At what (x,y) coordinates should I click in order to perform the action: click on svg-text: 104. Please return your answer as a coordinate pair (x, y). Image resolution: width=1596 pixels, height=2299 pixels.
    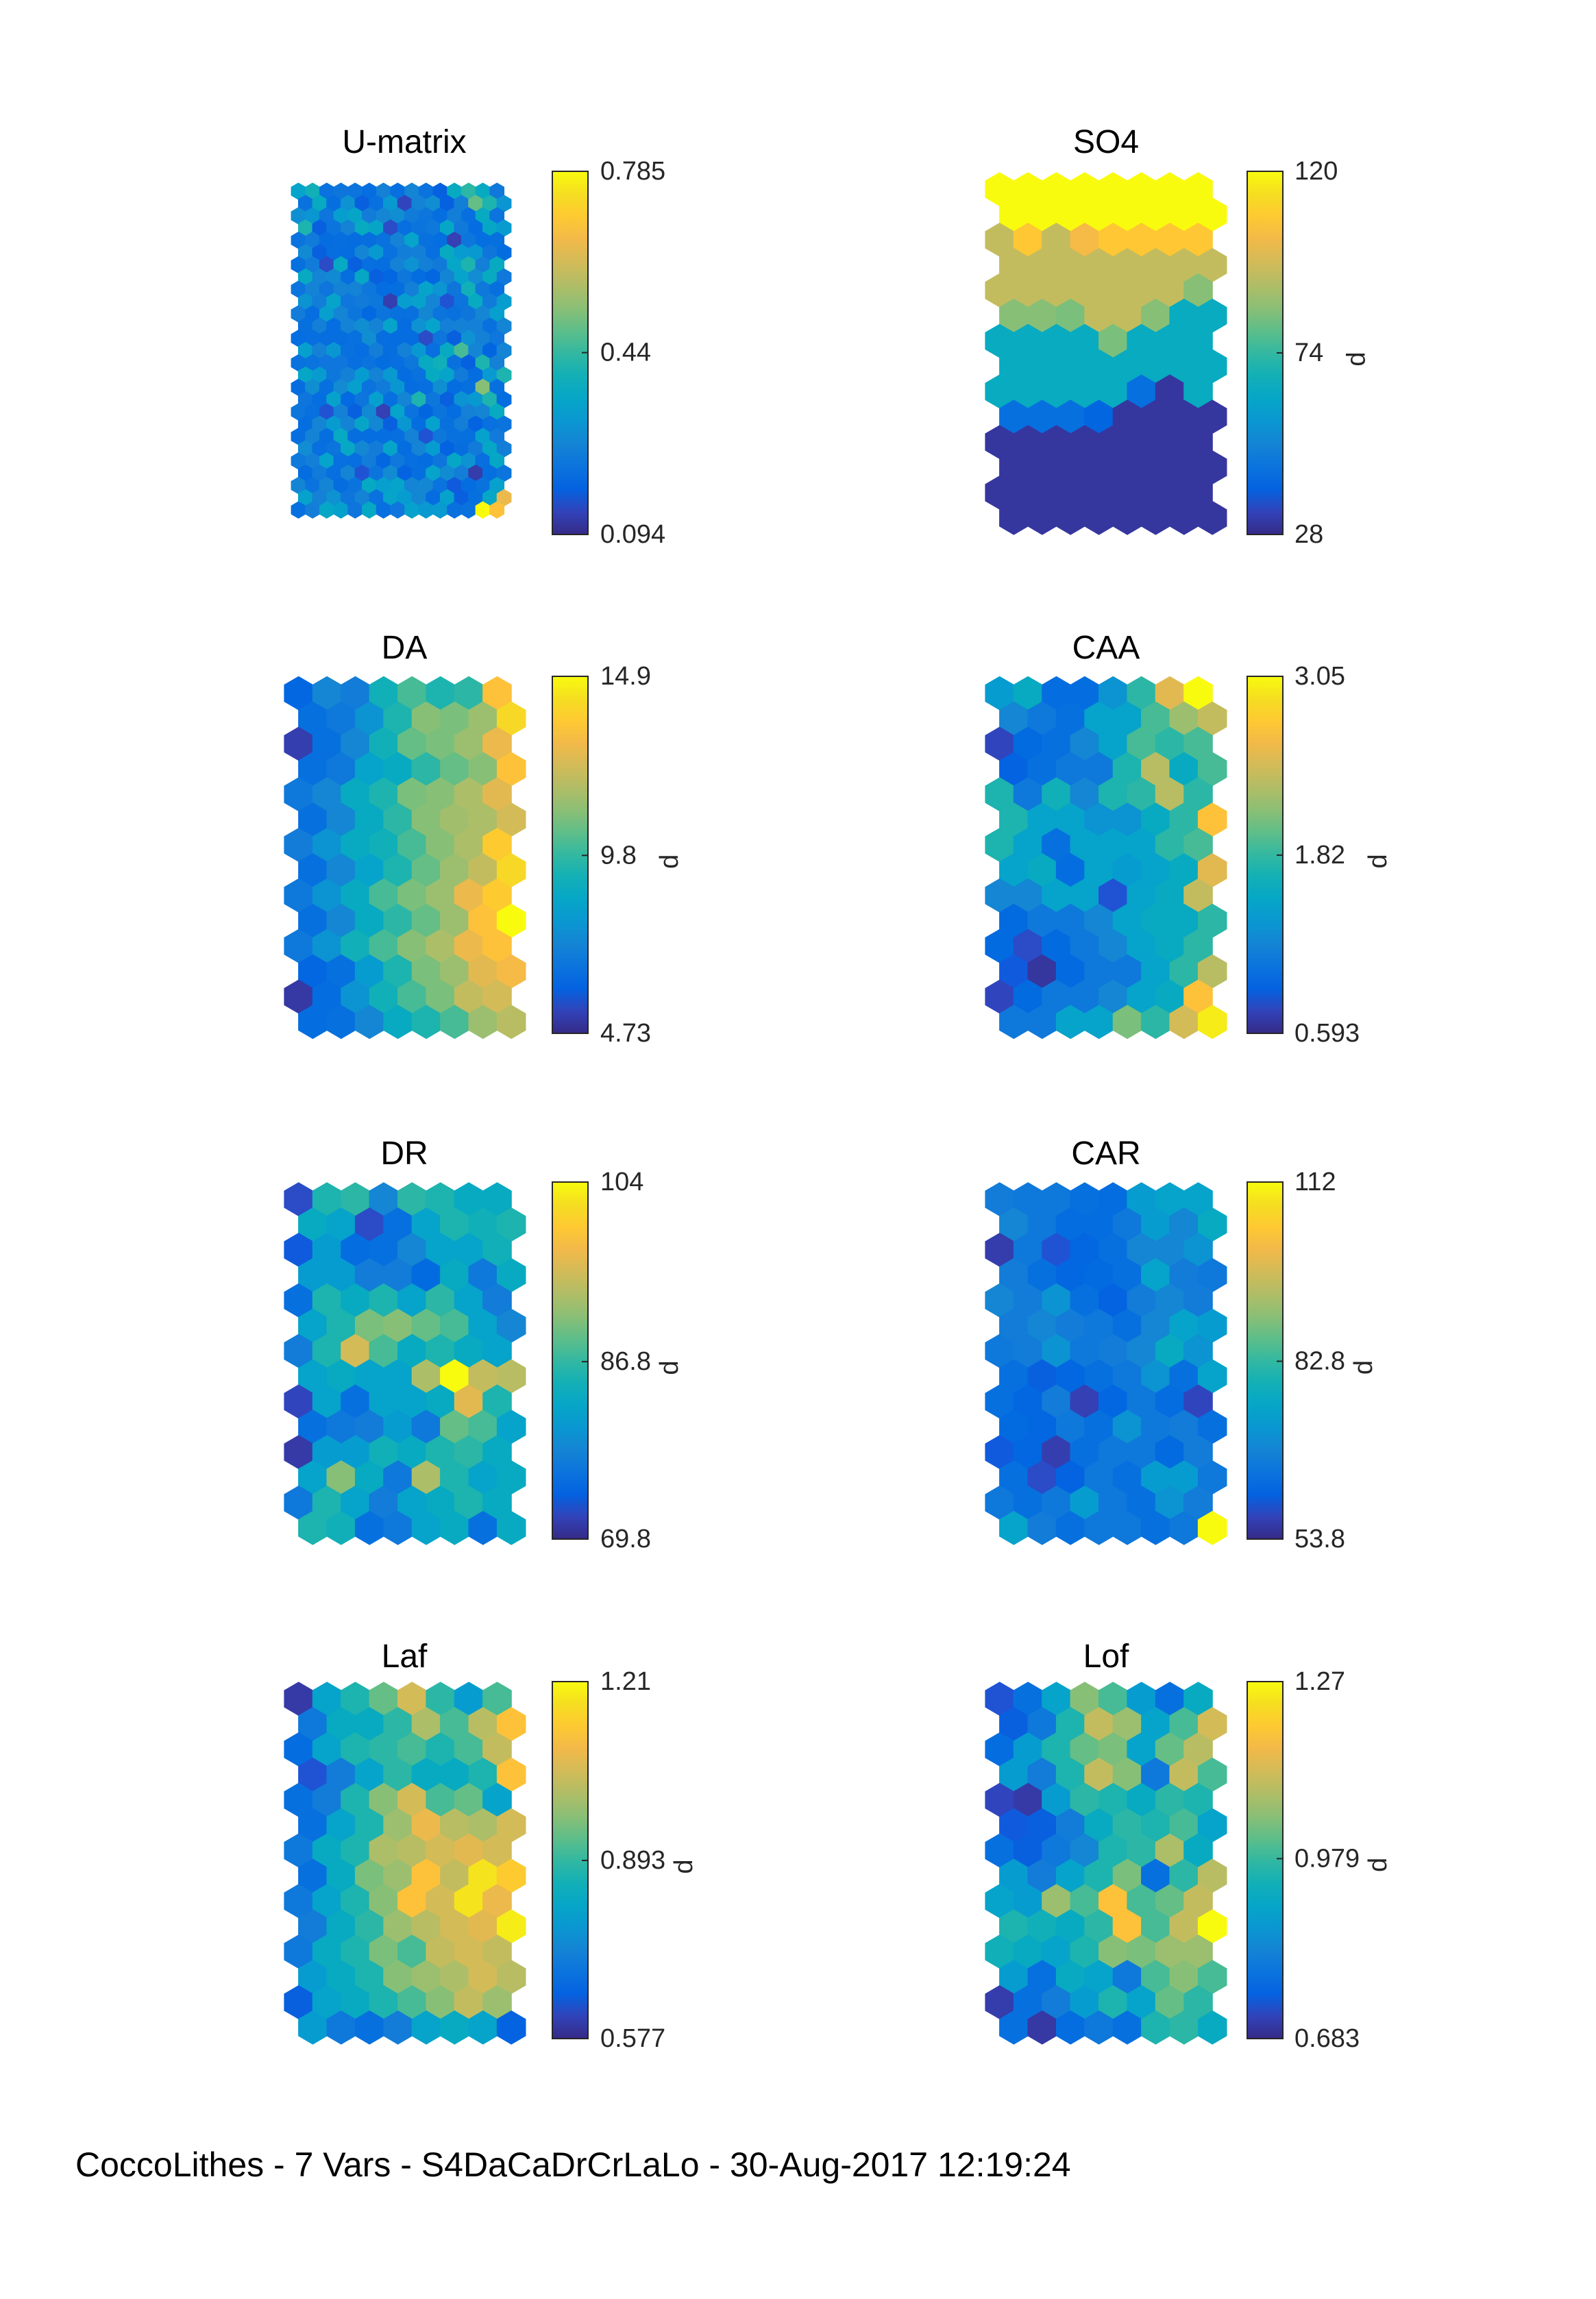
    Looking at the image, I should click on (621, 1182).